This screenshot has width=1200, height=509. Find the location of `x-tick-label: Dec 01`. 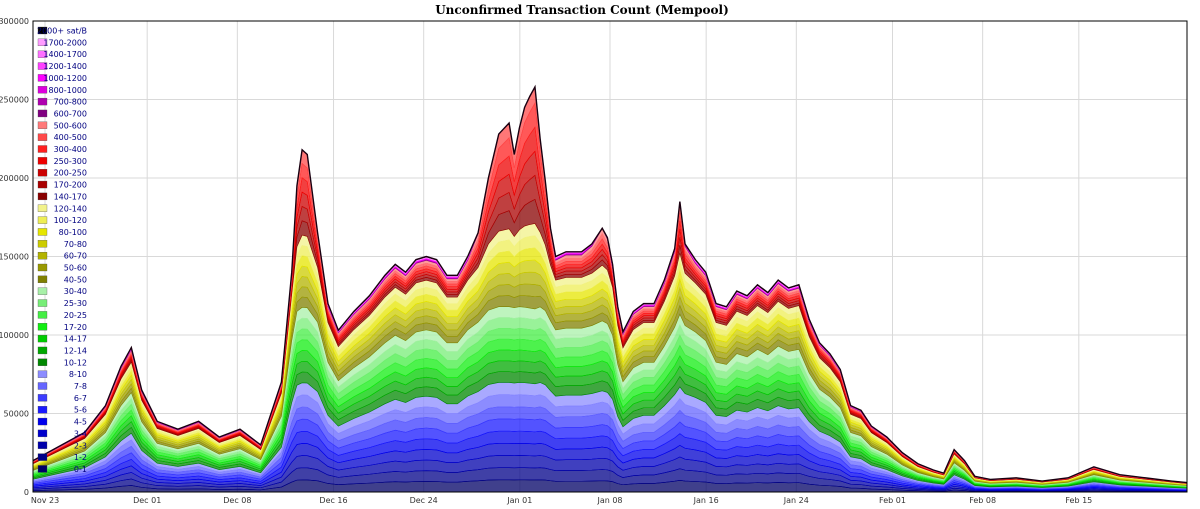

x-tick-label: Dec 01 is located at coordinates (147, 500).